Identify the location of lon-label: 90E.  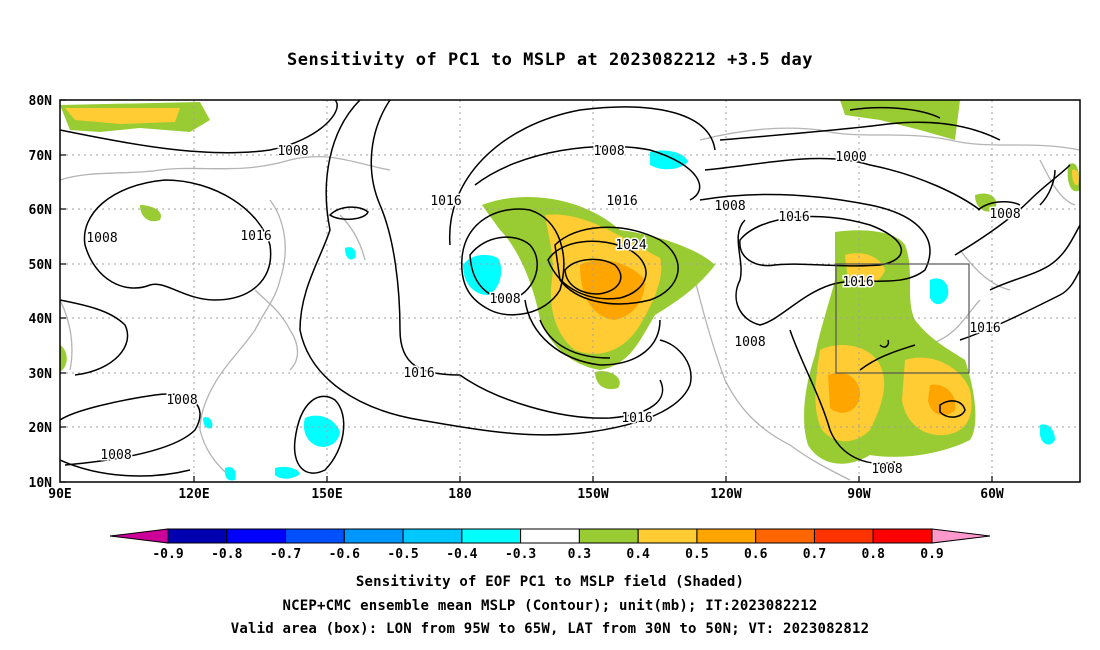
(59, 494).